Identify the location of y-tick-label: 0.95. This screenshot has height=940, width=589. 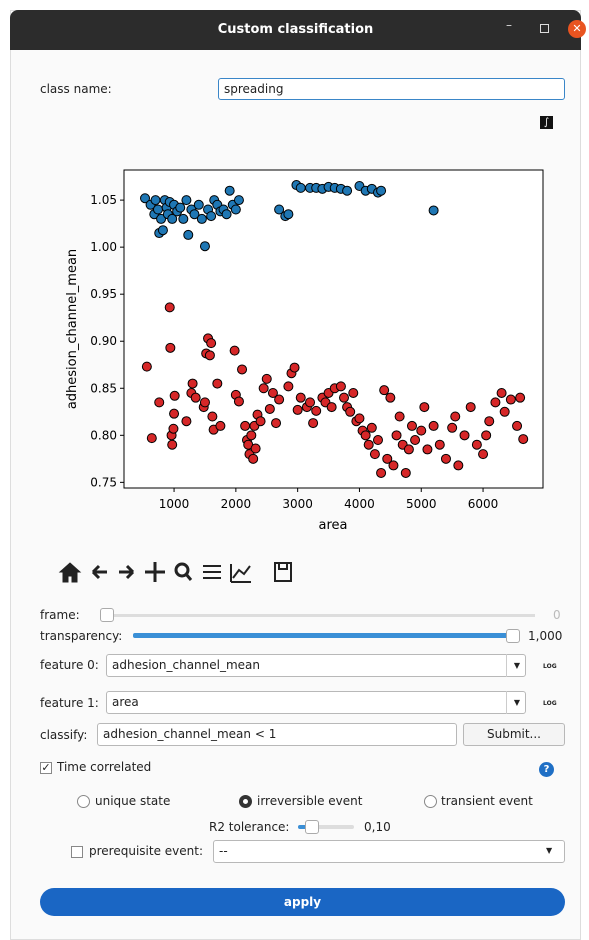
(103, 294).